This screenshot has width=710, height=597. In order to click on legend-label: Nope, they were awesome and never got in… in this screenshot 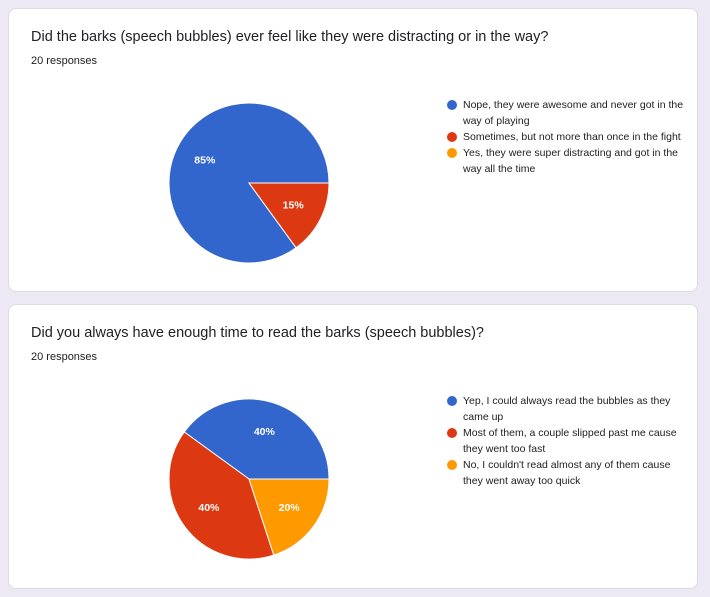, I will do `click(573, 113)`.